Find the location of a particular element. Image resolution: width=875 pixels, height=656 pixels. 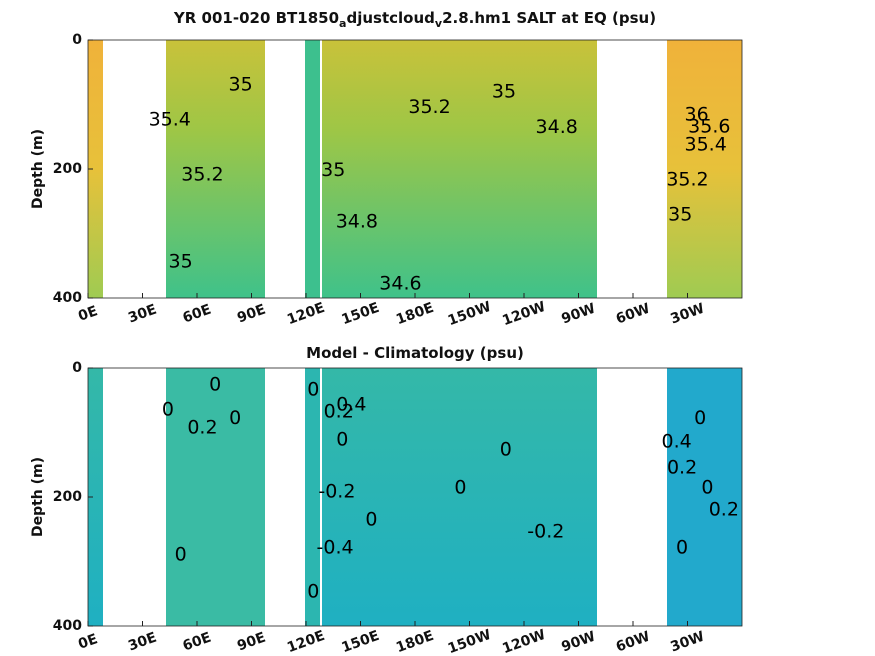

title-part: 2.8.hm1 SALT at EQ (psu) is located at coordinates (549, 18).